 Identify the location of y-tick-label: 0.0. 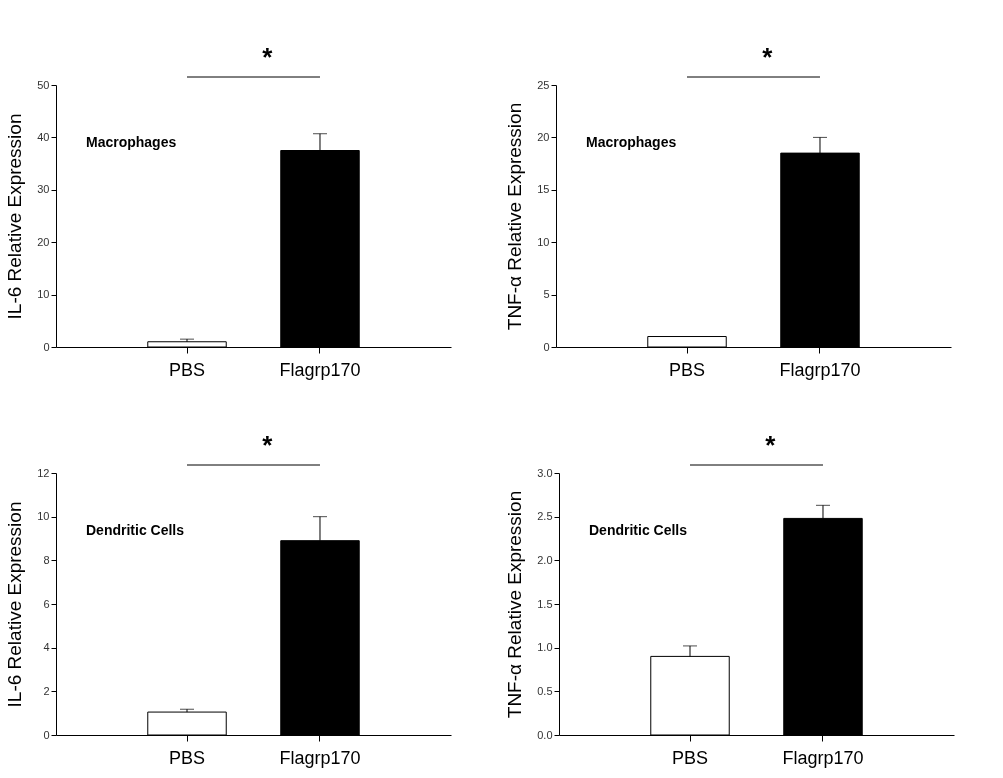
(545, 734).